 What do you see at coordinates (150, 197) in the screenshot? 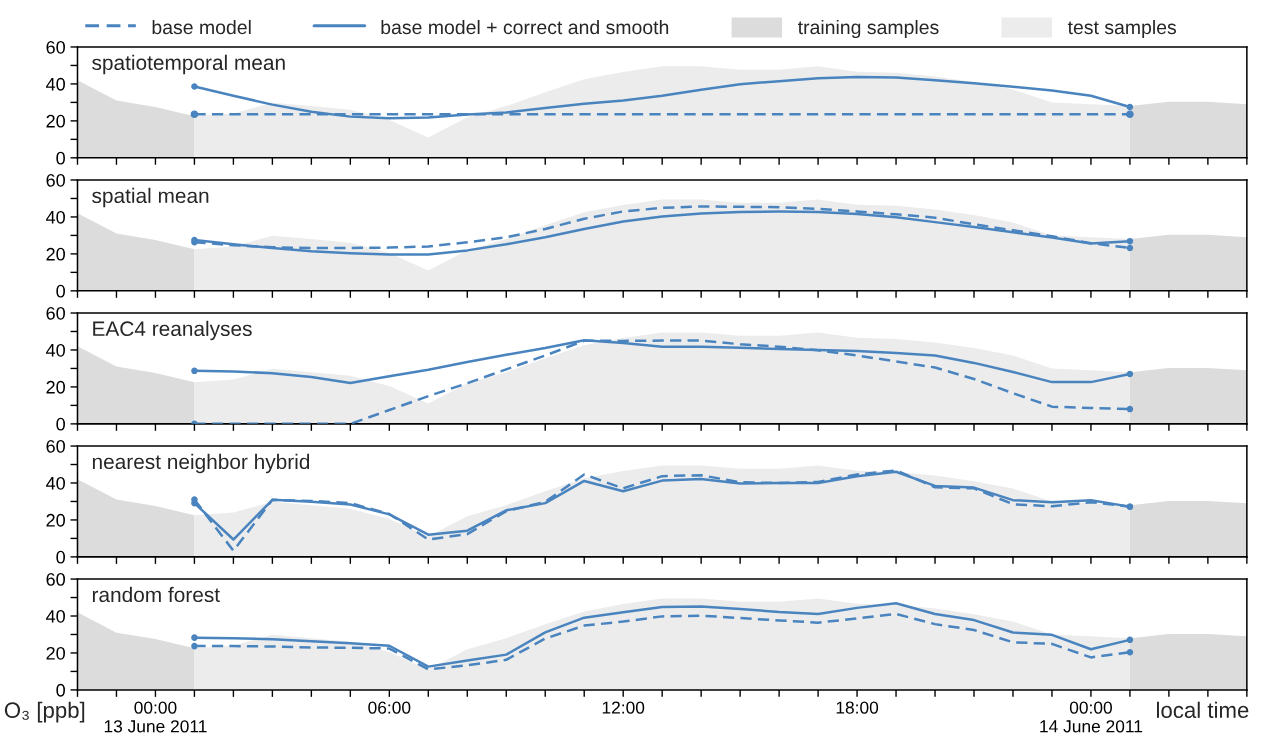
I see `chart-title: spatial mean` at bounding box center [150, 197].